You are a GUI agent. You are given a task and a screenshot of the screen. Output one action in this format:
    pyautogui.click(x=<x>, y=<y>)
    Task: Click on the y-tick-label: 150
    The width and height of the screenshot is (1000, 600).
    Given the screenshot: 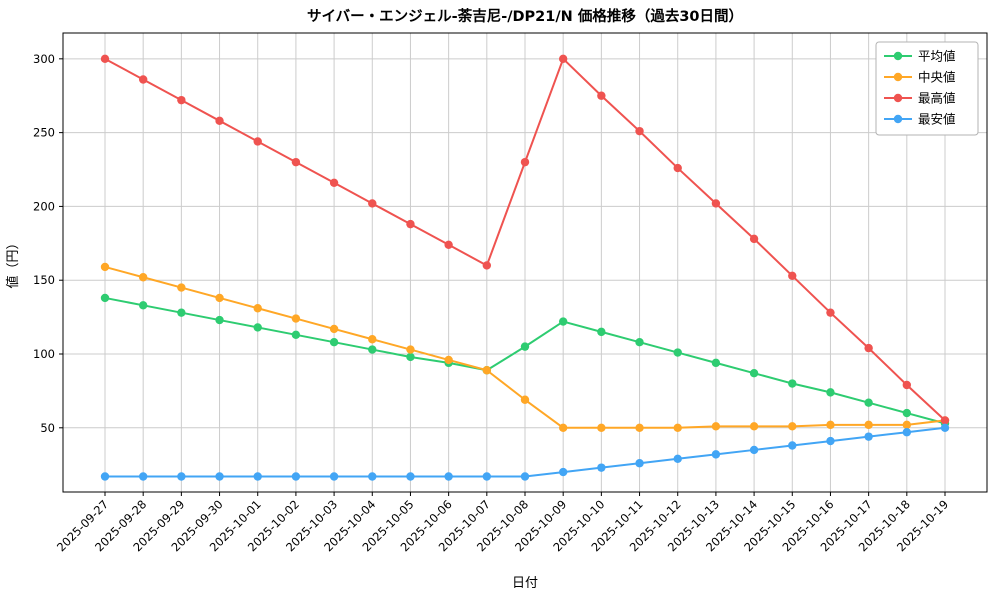 What is the action you would take?
    pyautogui.click(x=44, y=280)
    